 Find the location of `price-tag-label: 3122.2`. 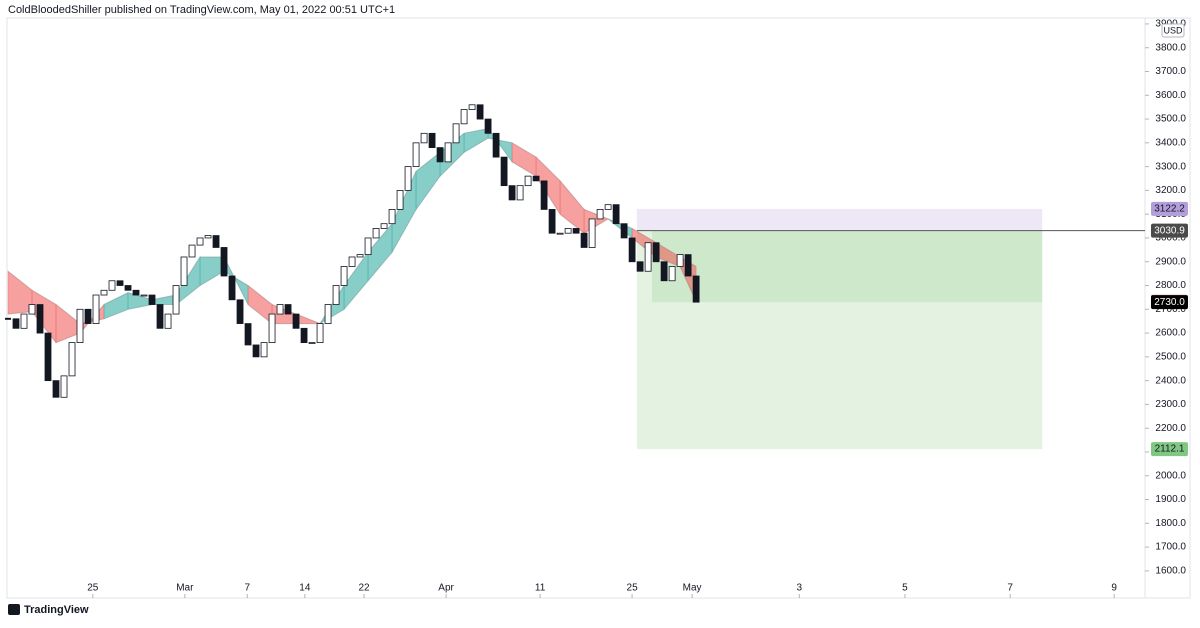

price-tag-label: 3122.2 is located at coordinates (1169, 209).